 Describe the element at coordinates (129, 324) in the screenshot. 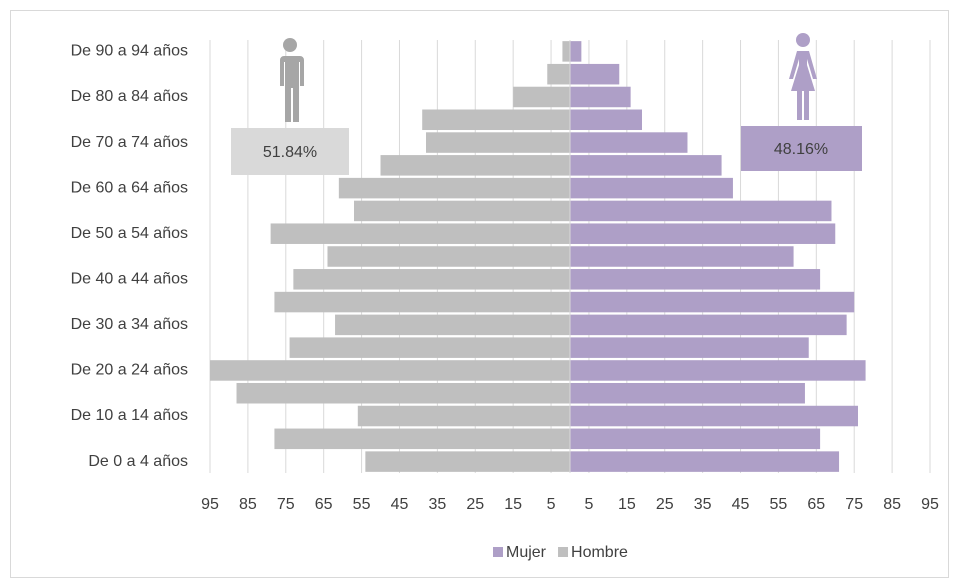

I see `y-tick-label: De 30 a 34 años` at that location.